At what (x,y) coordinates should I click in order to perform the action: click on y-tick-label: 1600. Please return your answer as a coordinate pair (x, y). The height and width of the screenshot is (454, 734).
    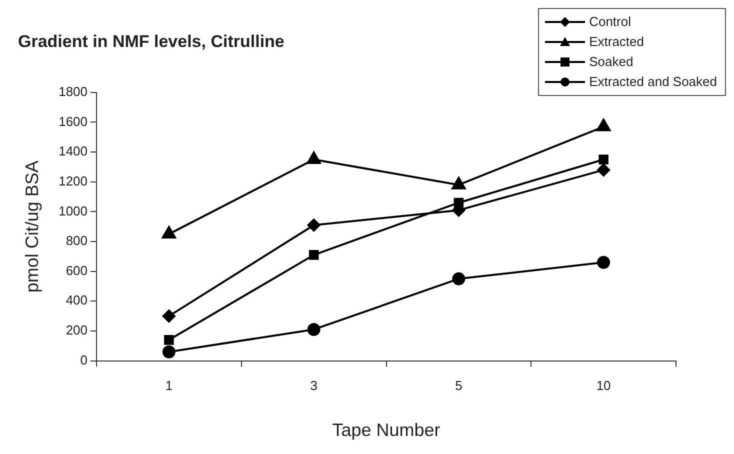
    Looking at the image, I should click on (73, 121).